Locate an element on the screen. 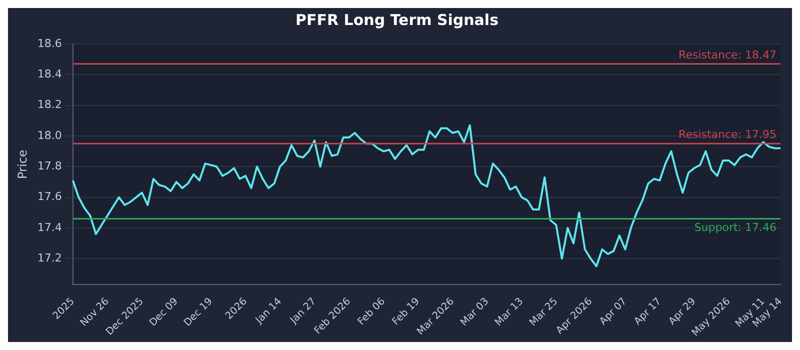 This screenshot has height=350, width=800. x-tick-label: Apr 29 is located at coordinates (682, 312).